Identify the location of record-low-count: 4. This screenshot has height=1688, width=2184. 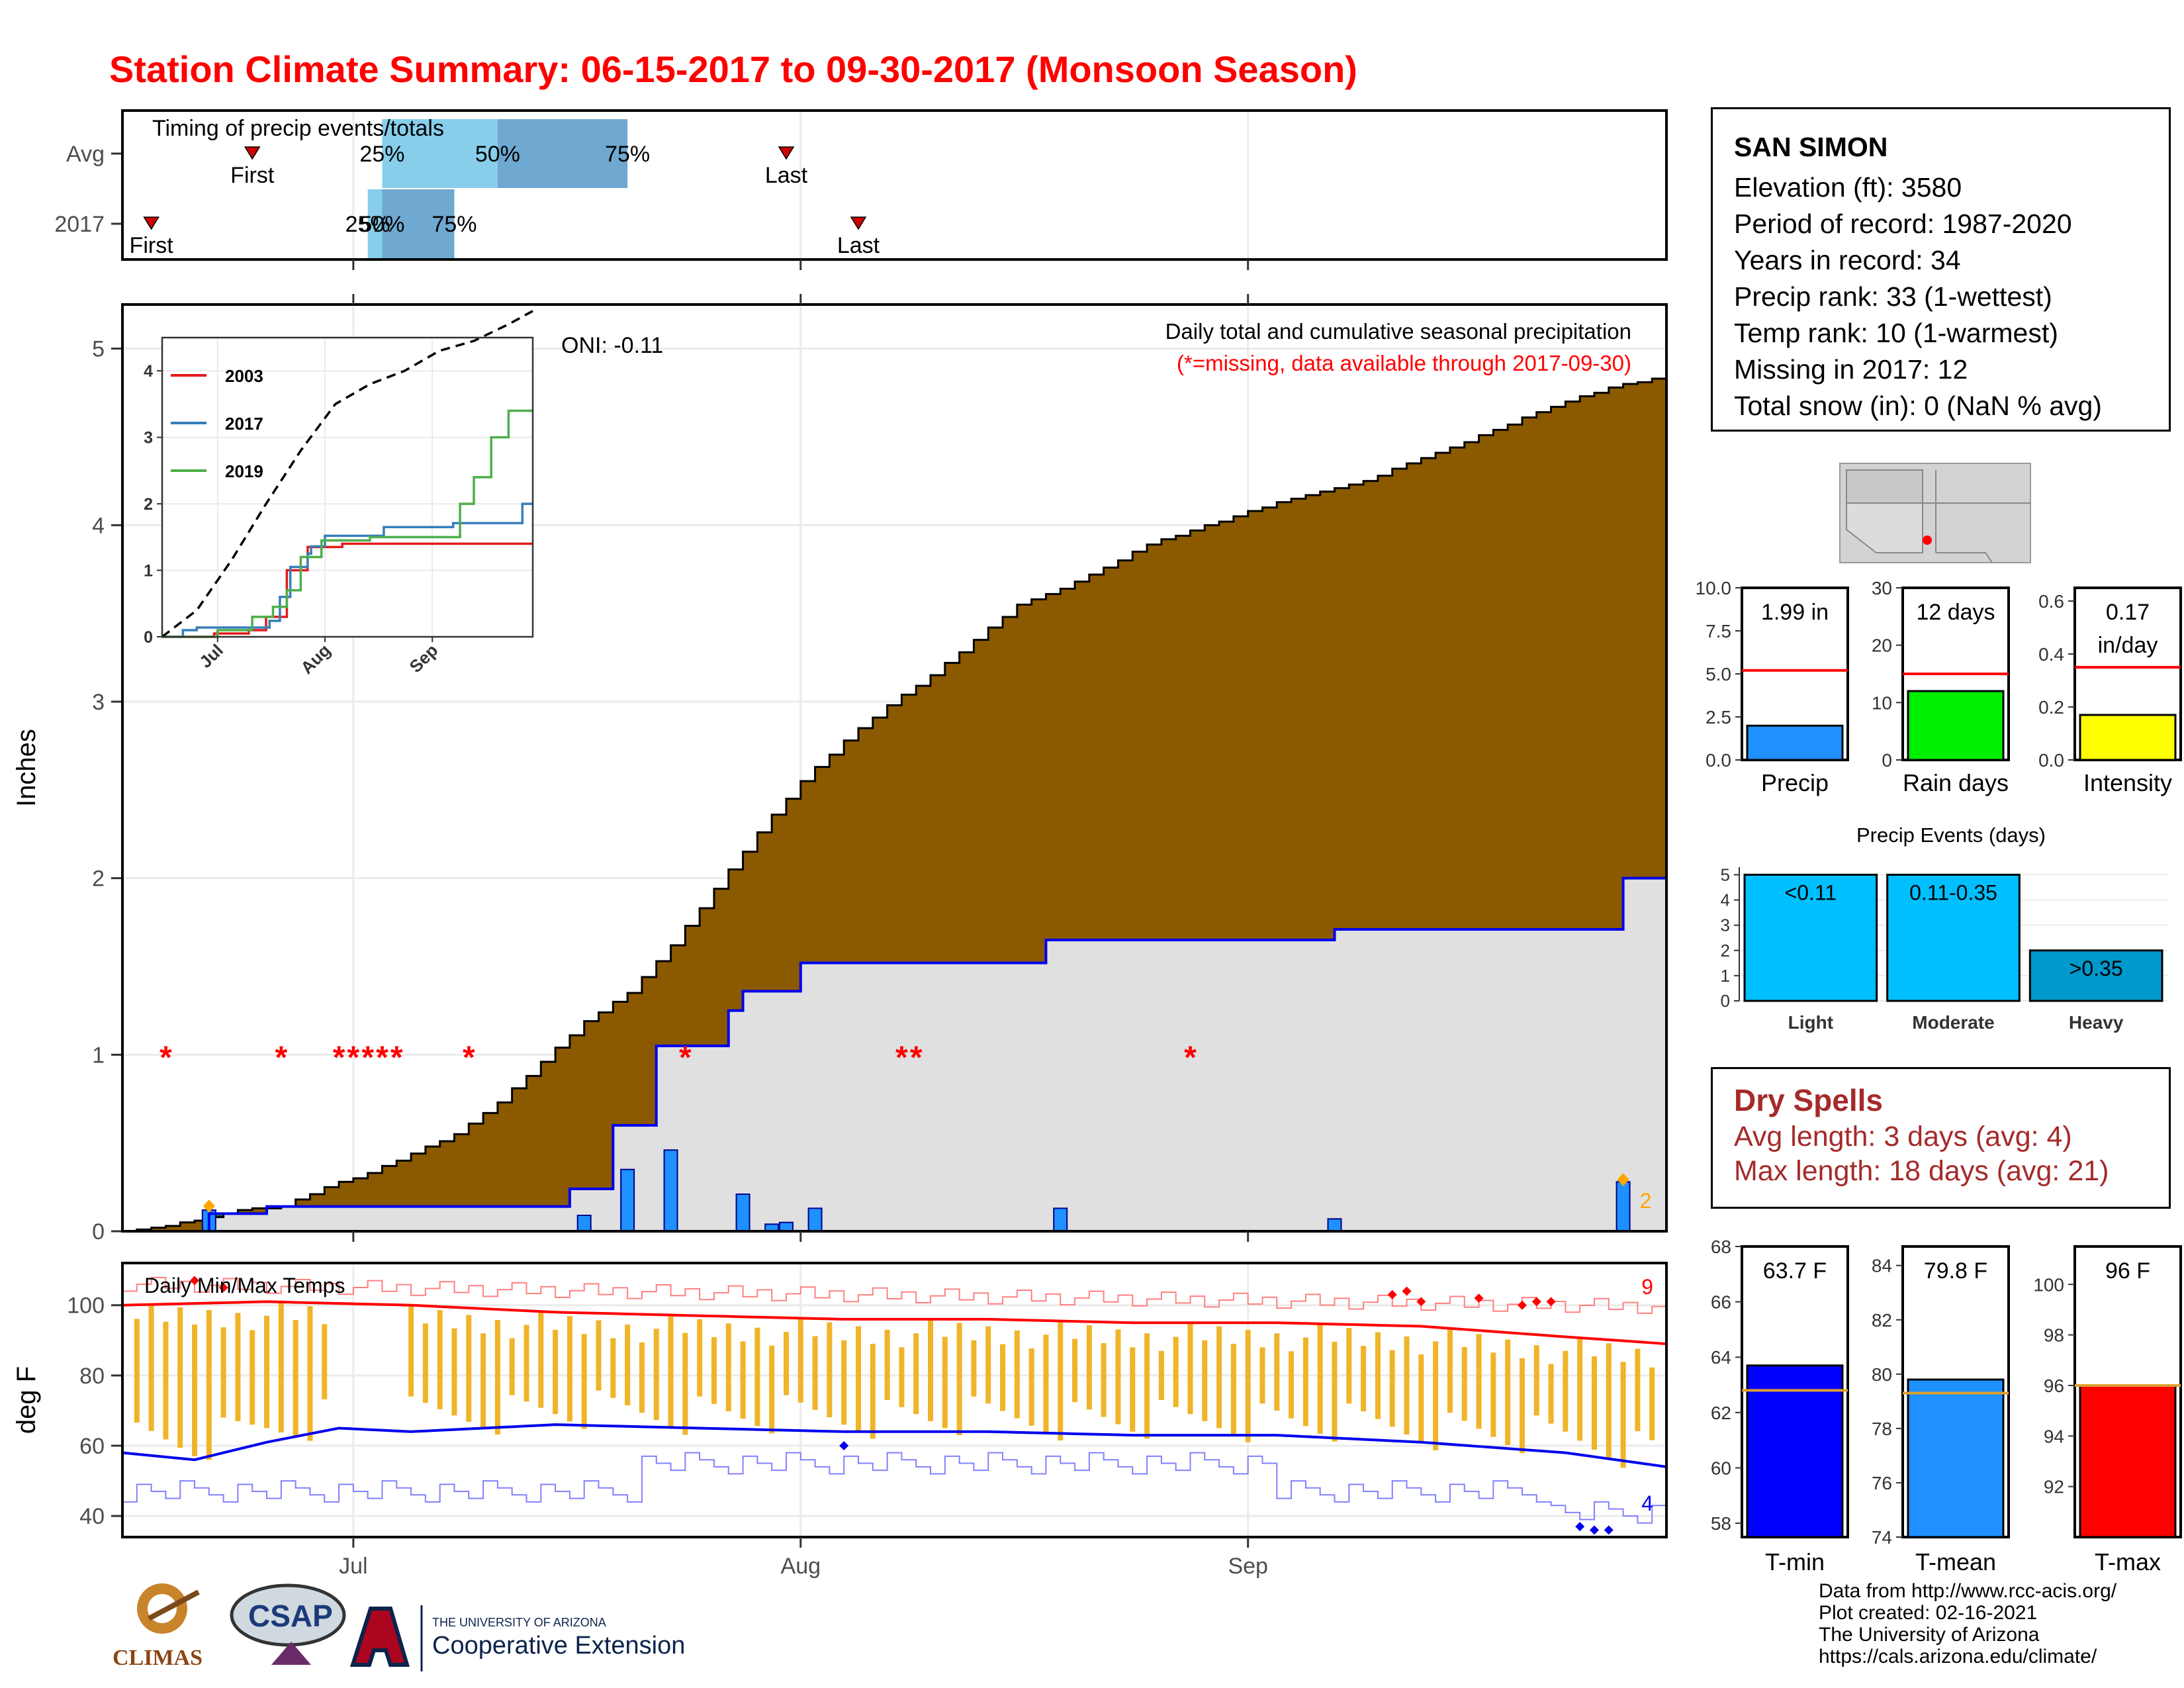
(1647, 1503).